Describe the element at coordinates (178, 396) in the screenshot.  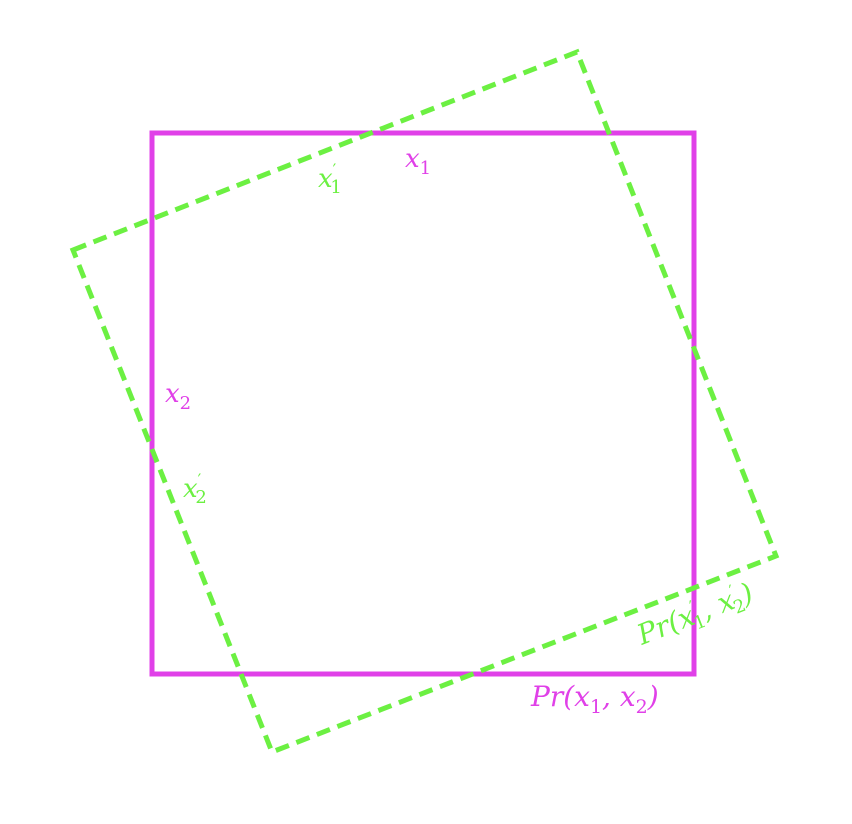
I see `label-x2: x2` at that location.